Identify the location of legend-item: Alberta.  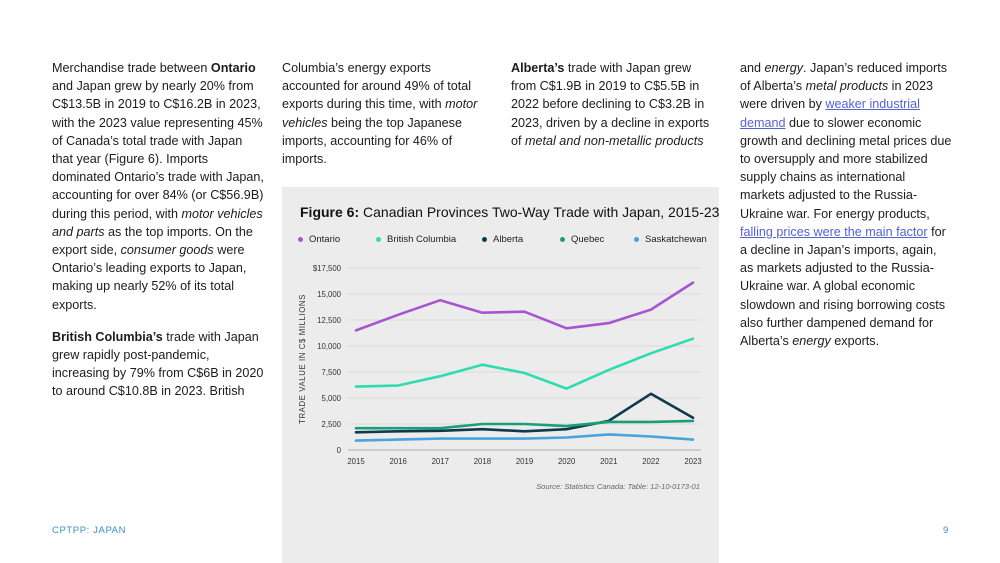
(502, 239).